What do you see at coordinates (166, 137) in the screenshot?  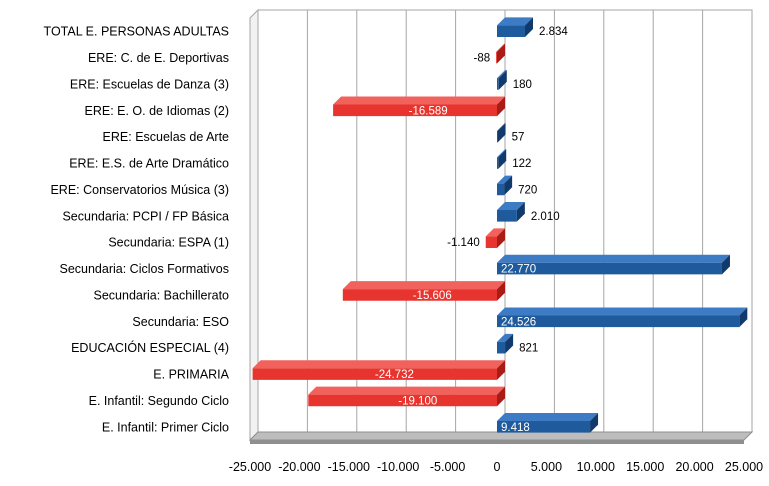 I see `category-label: ERE: Escuelas de Arte` at bounding box center [166, 137].